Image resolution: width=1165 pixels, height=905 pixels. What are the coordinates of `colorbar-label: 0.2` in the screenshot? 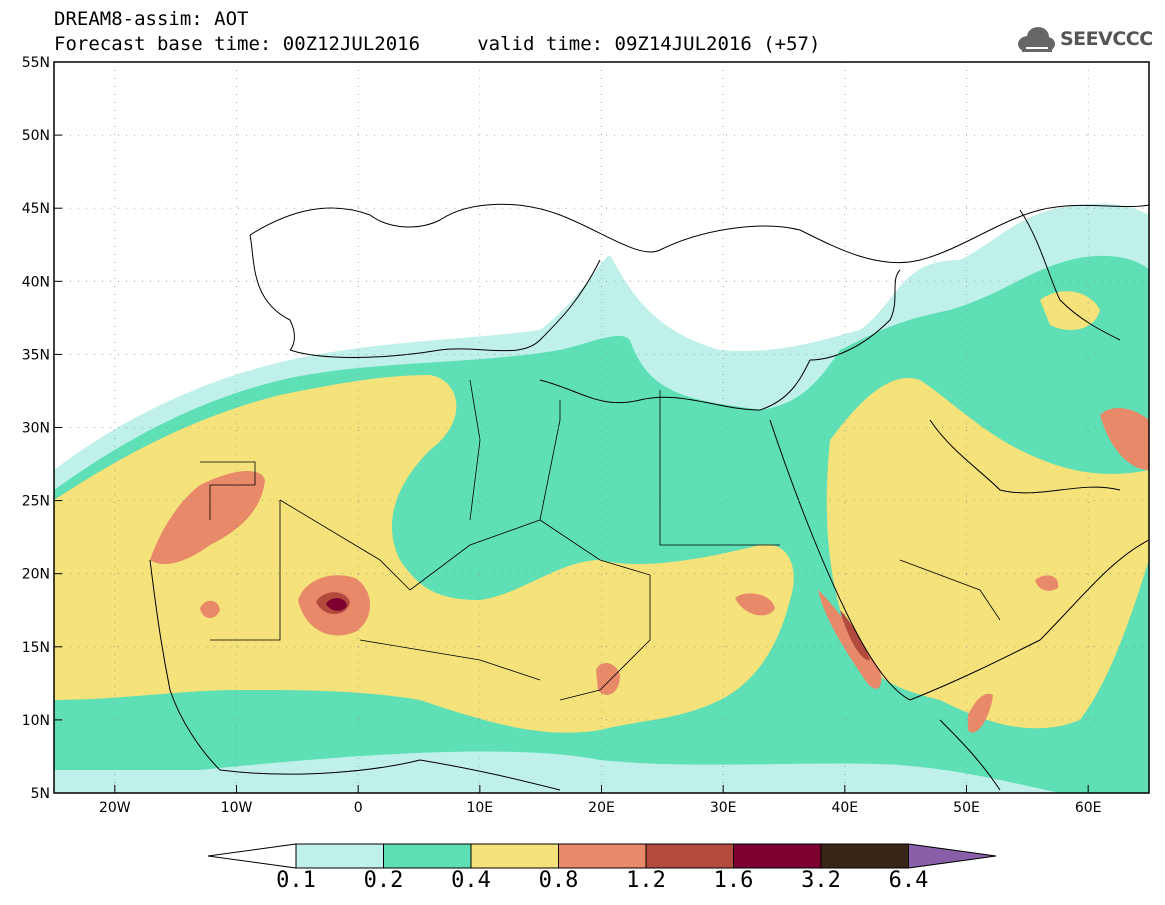 It's located at (383, 880).